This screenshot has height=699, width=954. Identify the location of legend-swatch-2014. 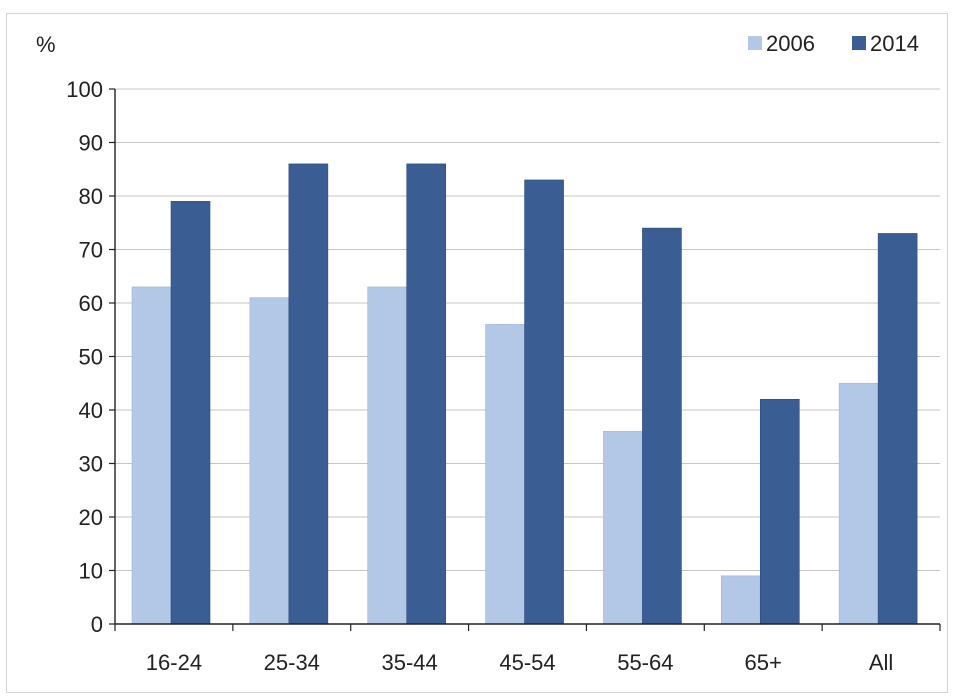
(859, 43).